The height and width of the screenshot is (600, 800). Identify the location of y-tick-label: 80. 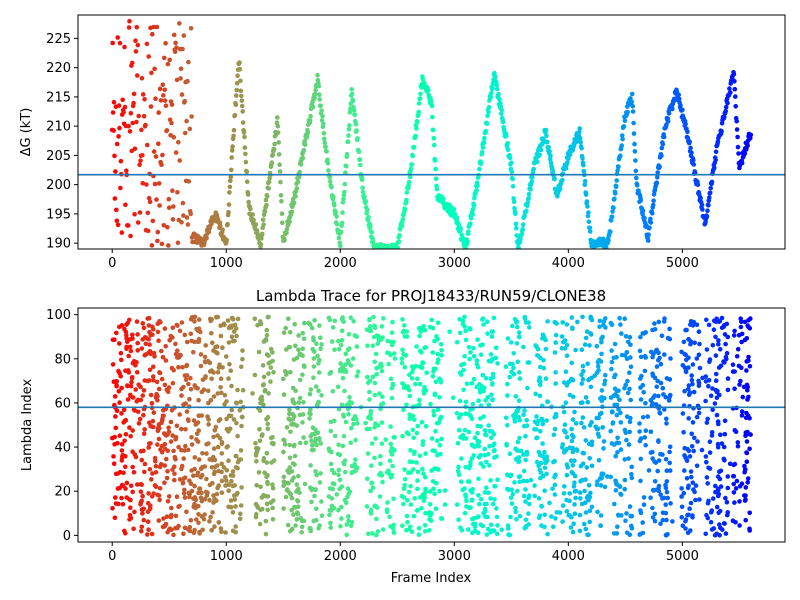
(62, 359).